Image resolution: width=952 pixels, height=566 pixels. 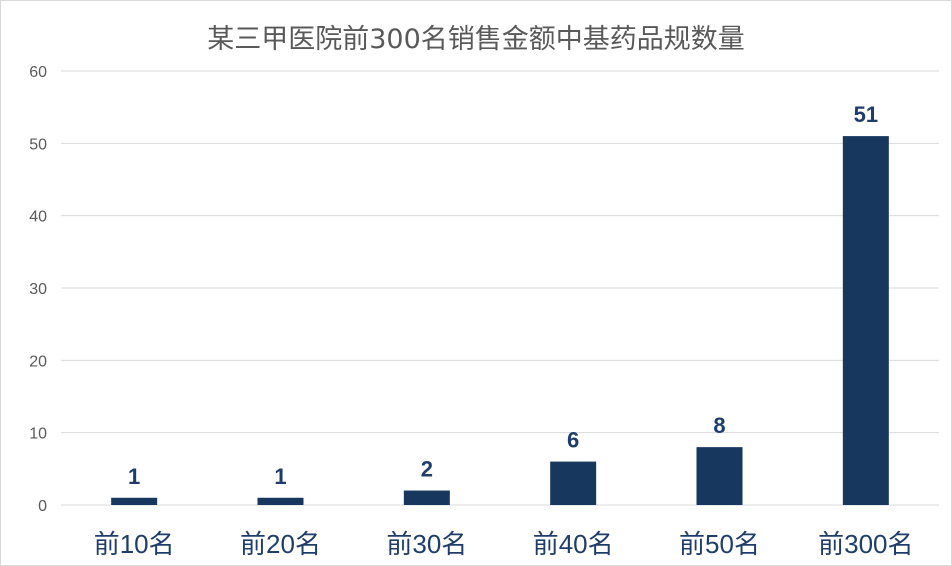 What do you see at coordinates (38, 434) in the screenshot?
I see `y-tick-label: 10` at bounding box center [38, 434].